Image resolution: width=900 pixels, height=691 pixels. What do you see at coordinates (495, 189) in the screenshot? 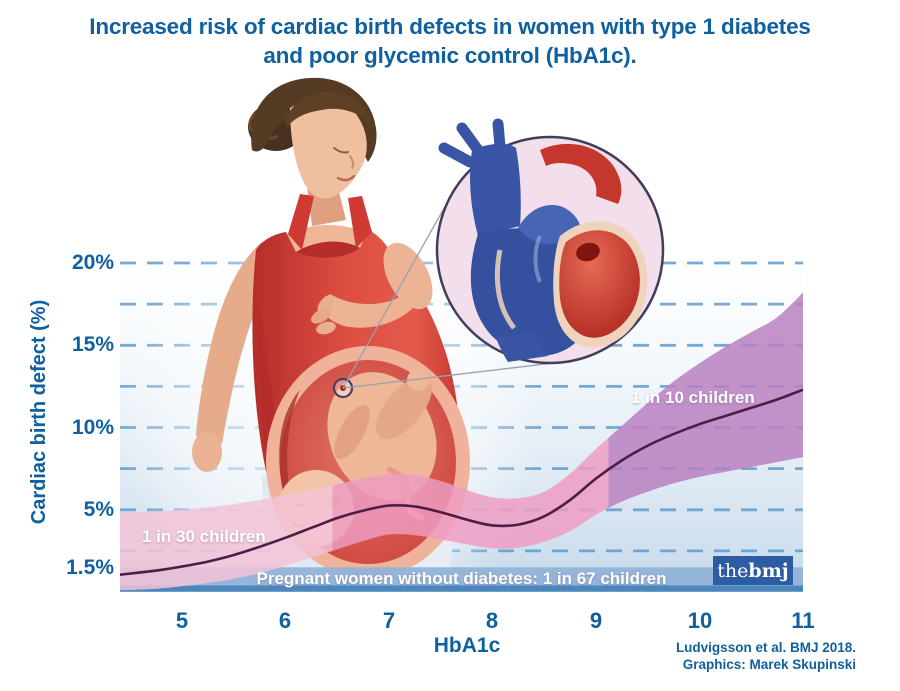
I see `superior-vena-cava` at bounding box center [495, 189].